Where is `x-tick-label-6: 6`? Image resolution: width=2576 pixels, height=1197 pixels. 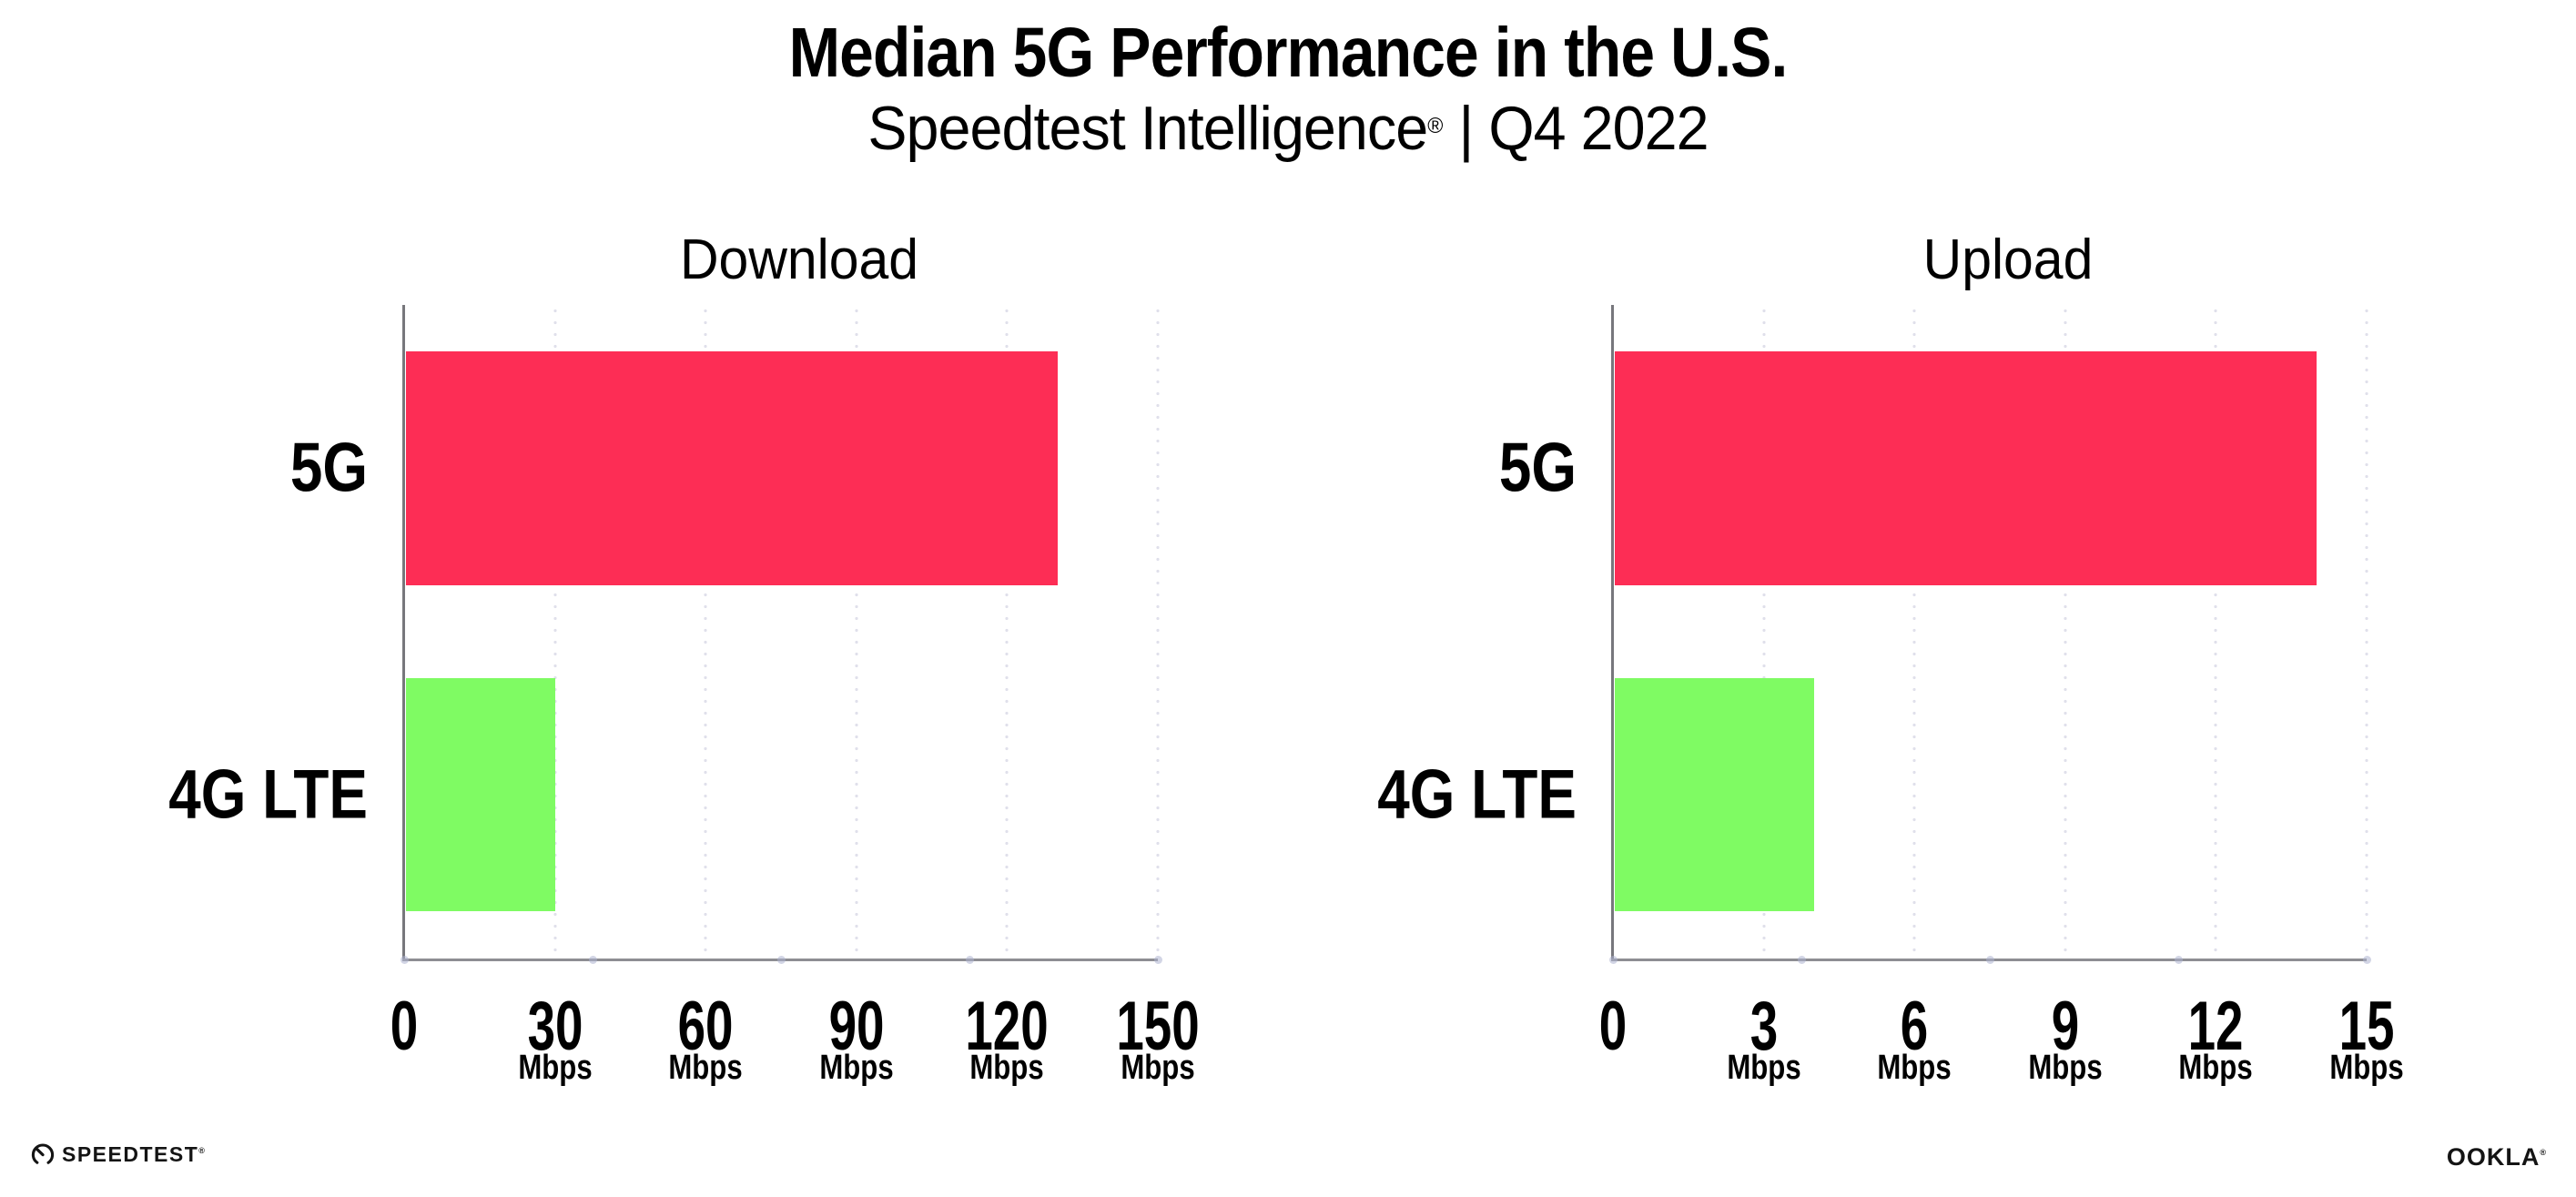 x-tick-label-6: 6 is located at coordinates (1914, 1027).